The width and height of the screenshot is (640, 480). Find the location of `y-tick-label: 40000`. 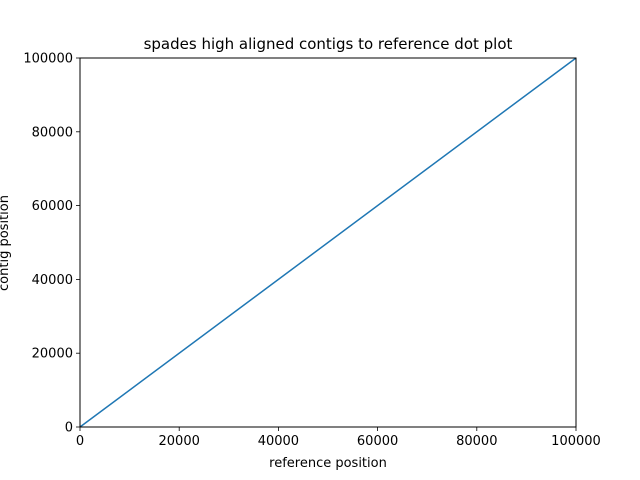

y-tick-label: 40000 is located at coordinates (52, 280).